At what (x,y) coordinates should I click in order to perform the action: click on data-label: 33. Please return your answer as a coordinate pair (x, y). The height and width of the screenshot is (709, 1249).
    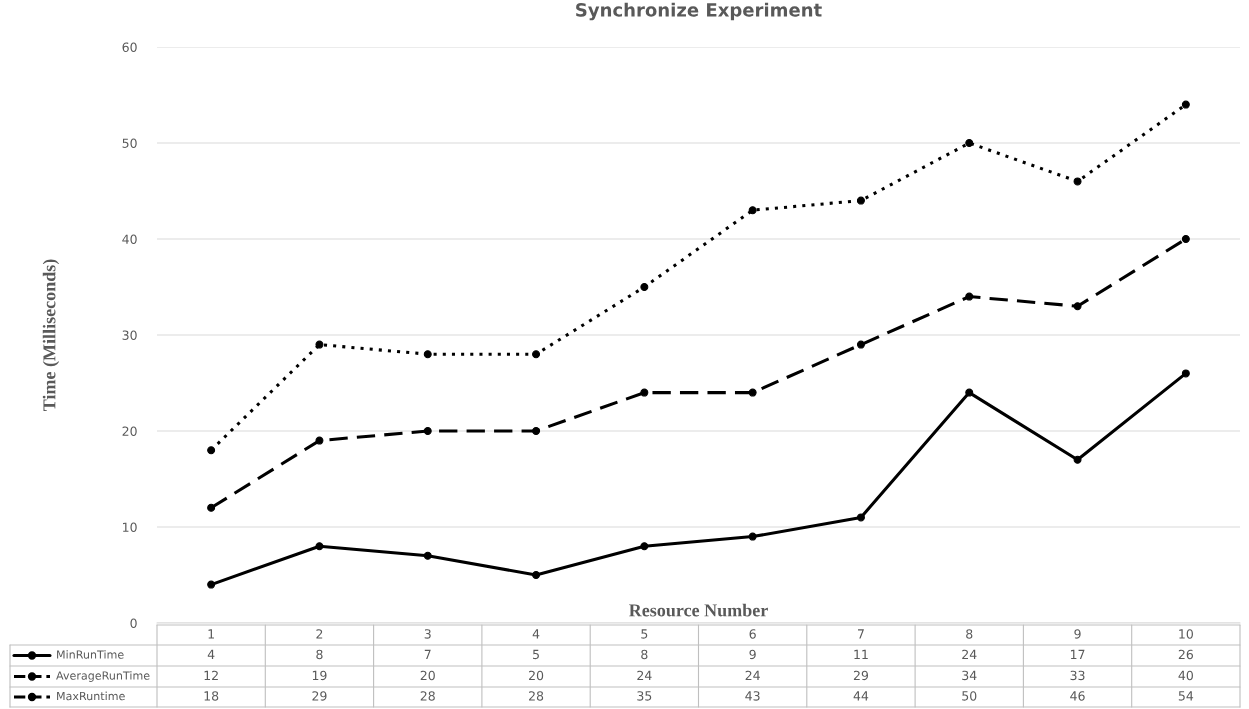
    Looking at the image, I should click on (1077, 675).